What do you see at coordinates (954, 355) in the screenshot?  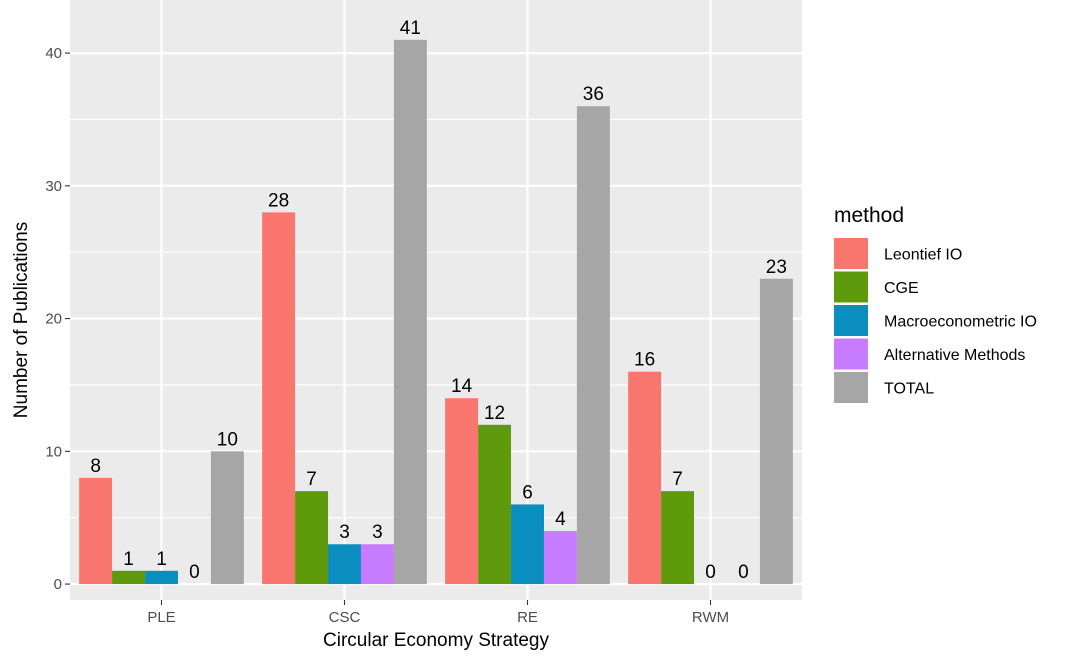 I see `legend-label: Alternative Methods` at bounding box center [954, 355].